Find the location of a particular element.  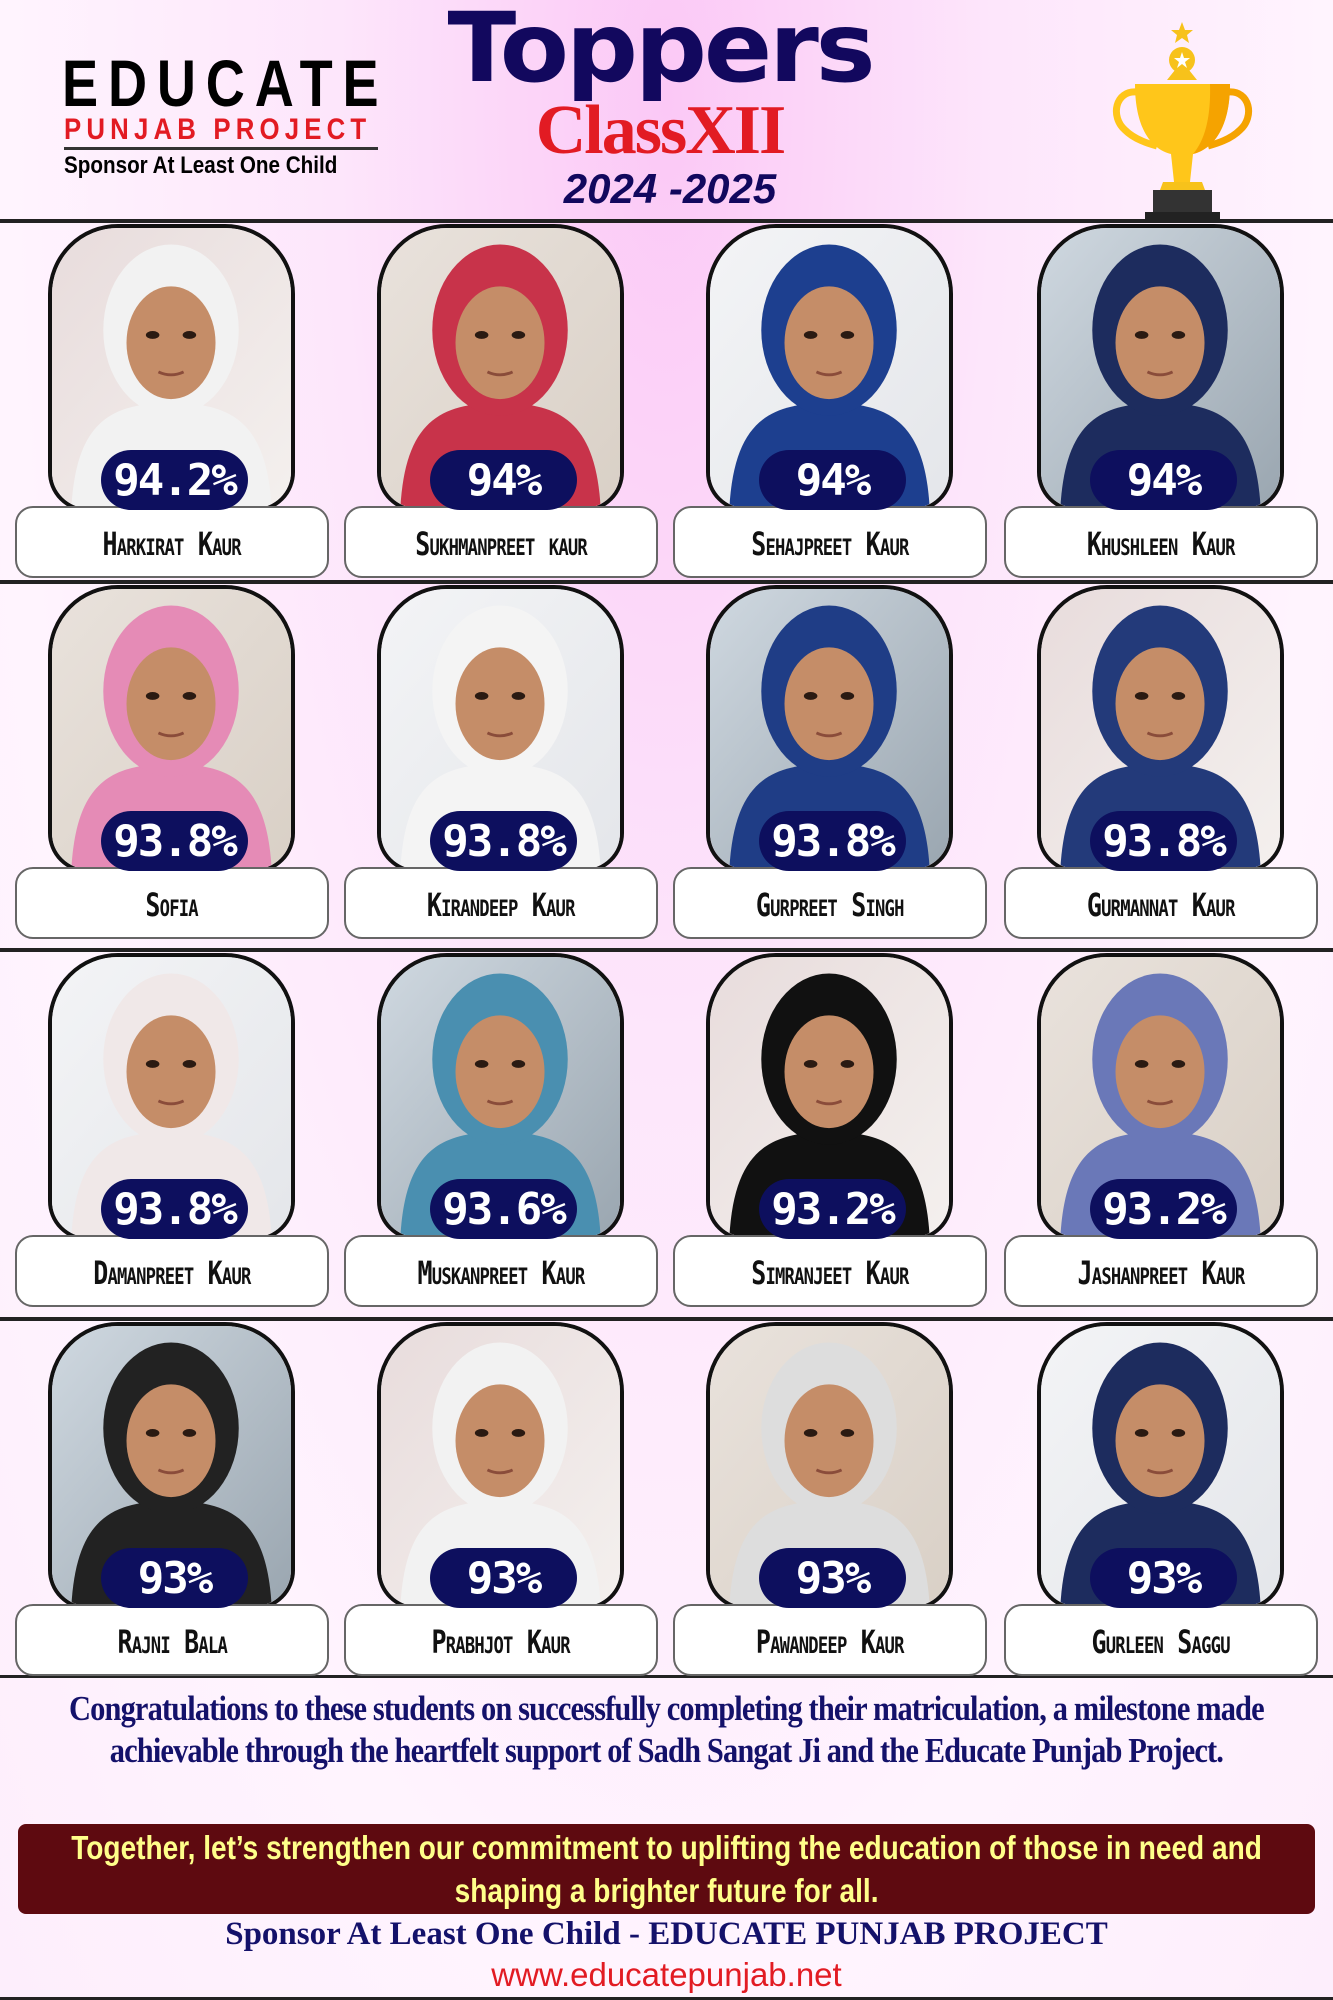

percentage-badge: 94.2% is located at coordinates (174, 480).